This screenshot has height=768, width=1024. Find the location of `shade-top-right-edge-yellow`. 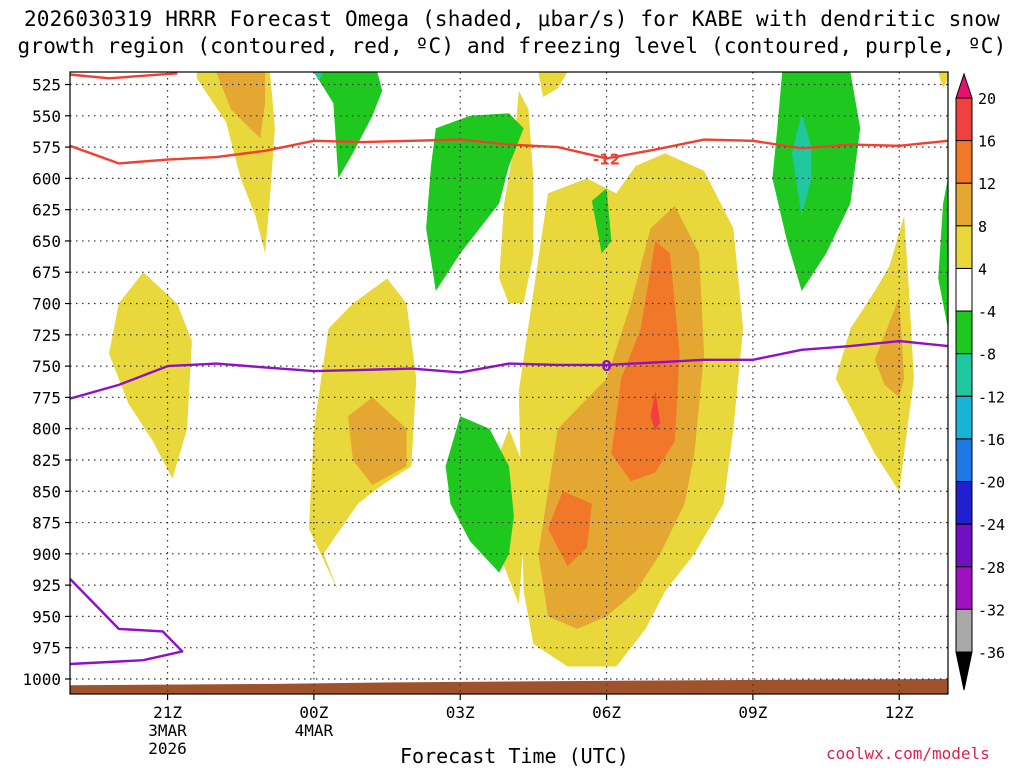

shade-top-right-edge-yellow is located at coordinates (943, 80).